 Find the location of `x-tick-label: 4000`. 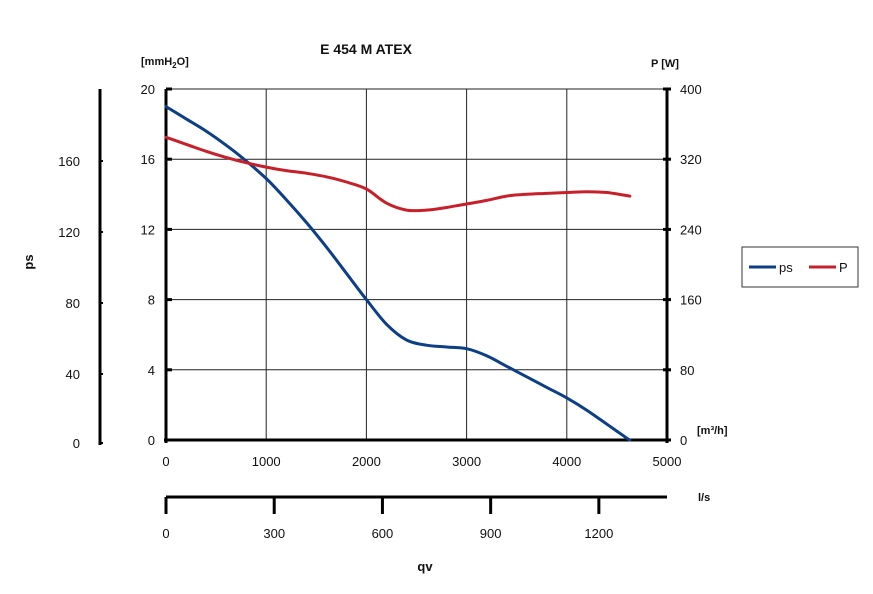

x-tick-label: 4000 is located at coordinates (566, 461).